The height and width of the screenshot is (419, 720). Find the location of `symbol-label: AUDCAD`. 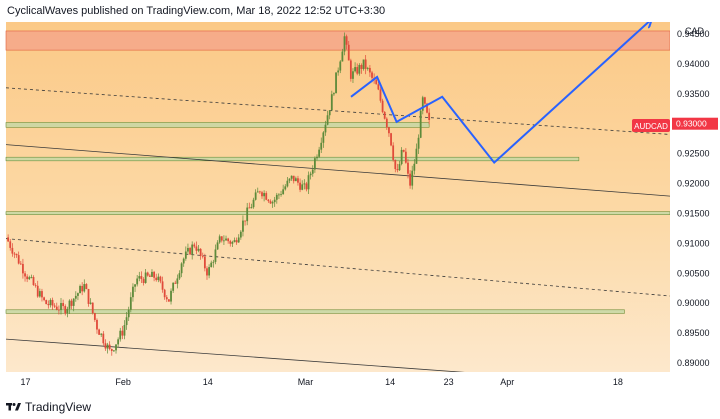

symbol-label: AUDCAD is located at coordinates (651, 126).